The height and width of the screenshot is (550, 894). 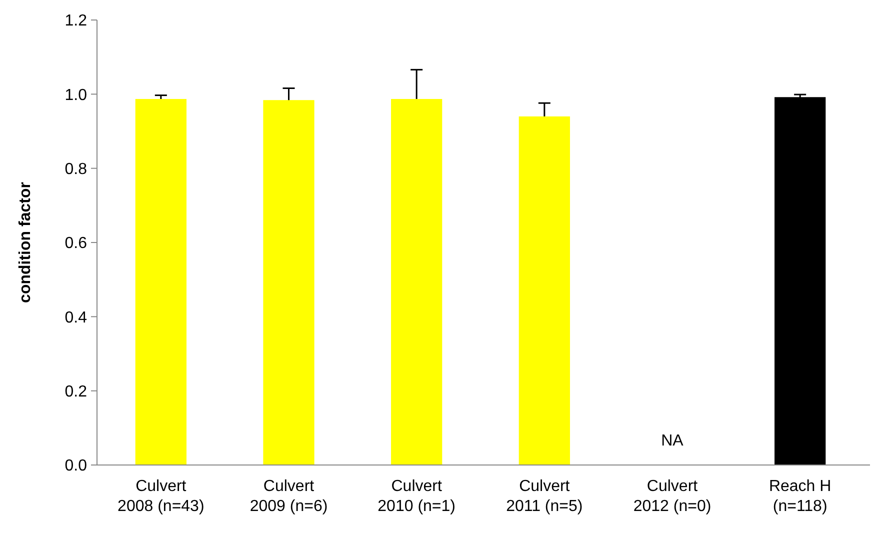 I want to click on y-tick-label: 1.0, so click(x=76, y=95).